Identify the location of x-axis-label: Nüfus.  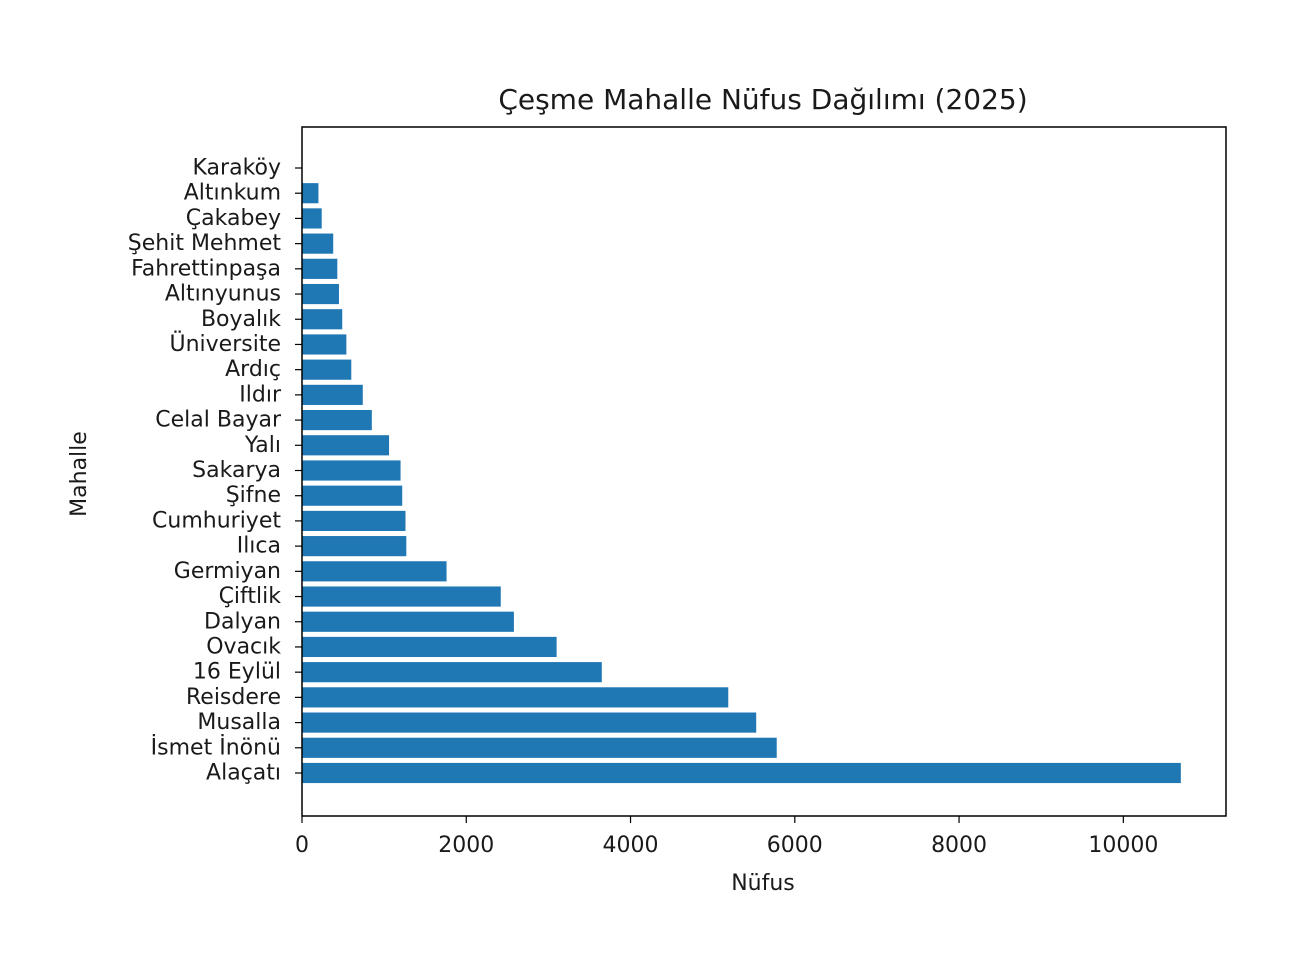
(763, 883).